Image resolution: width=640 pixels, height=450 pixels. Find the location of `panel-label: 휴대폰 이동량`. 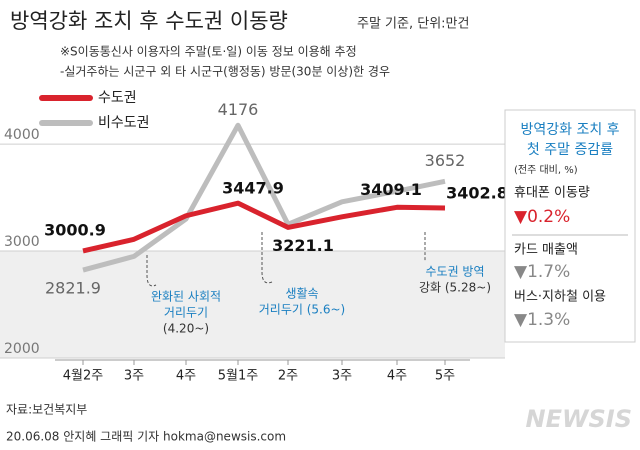

panel-label: 휴대폰 이동량 is located at coordinates (552, 193).